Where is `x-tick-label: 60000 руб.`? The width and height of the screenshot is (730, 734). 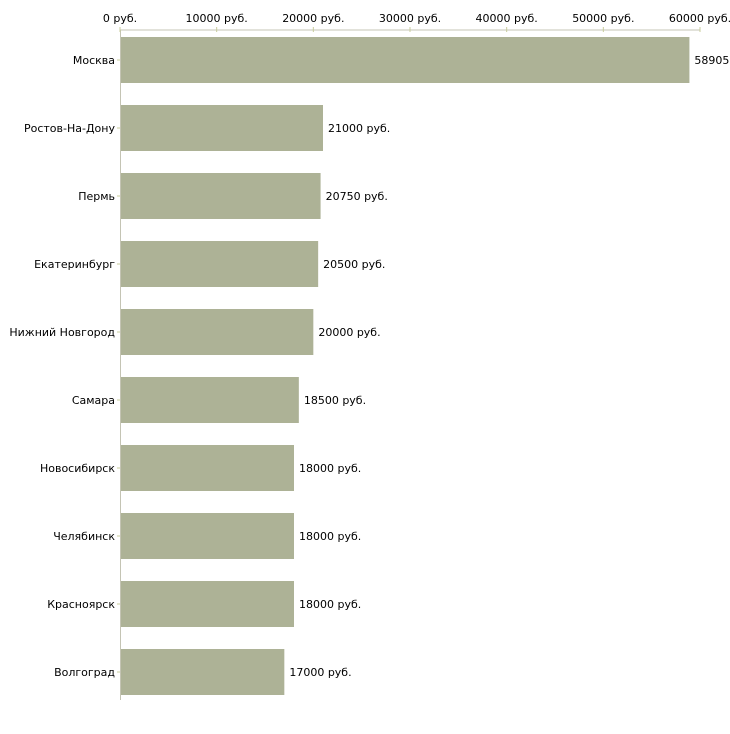 x-tick-label: 60000 руб. is located at coordinates (699, 18).